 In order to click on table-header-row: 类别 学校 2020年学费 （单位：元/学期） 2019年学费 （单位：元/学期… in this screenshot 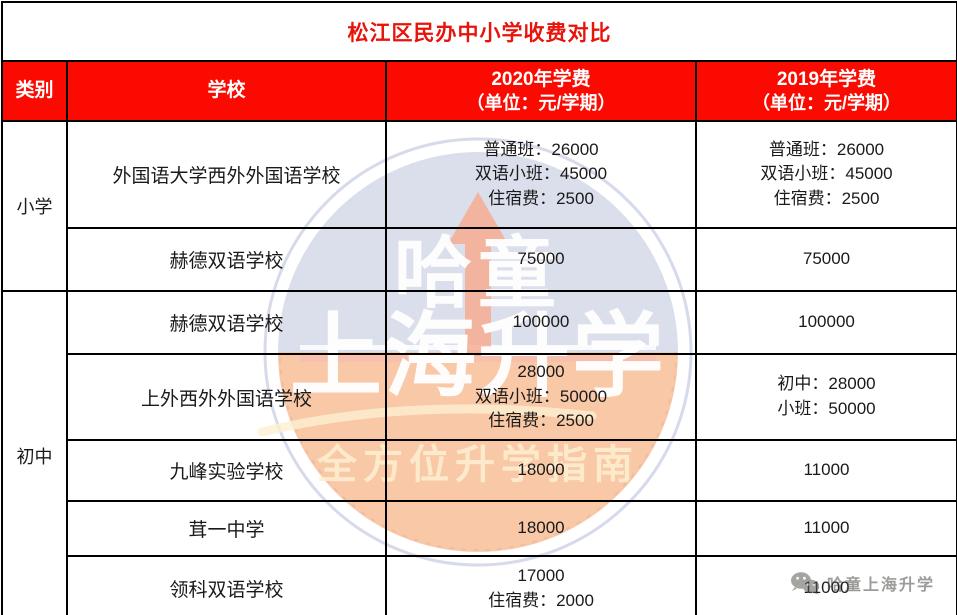, I will do `click(479, 91)`.